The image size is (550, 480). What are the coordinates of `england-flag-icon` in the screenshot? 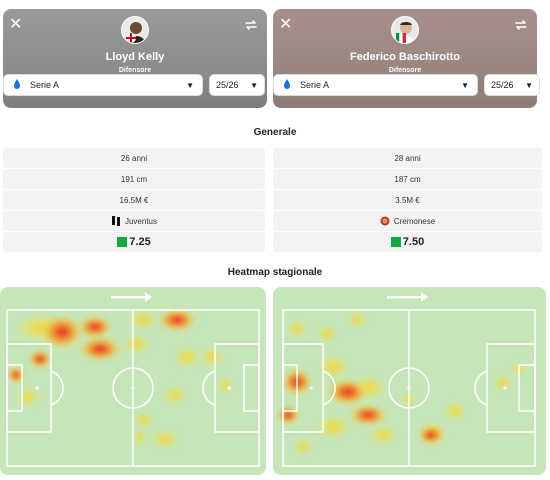 It's located at (131, 38).